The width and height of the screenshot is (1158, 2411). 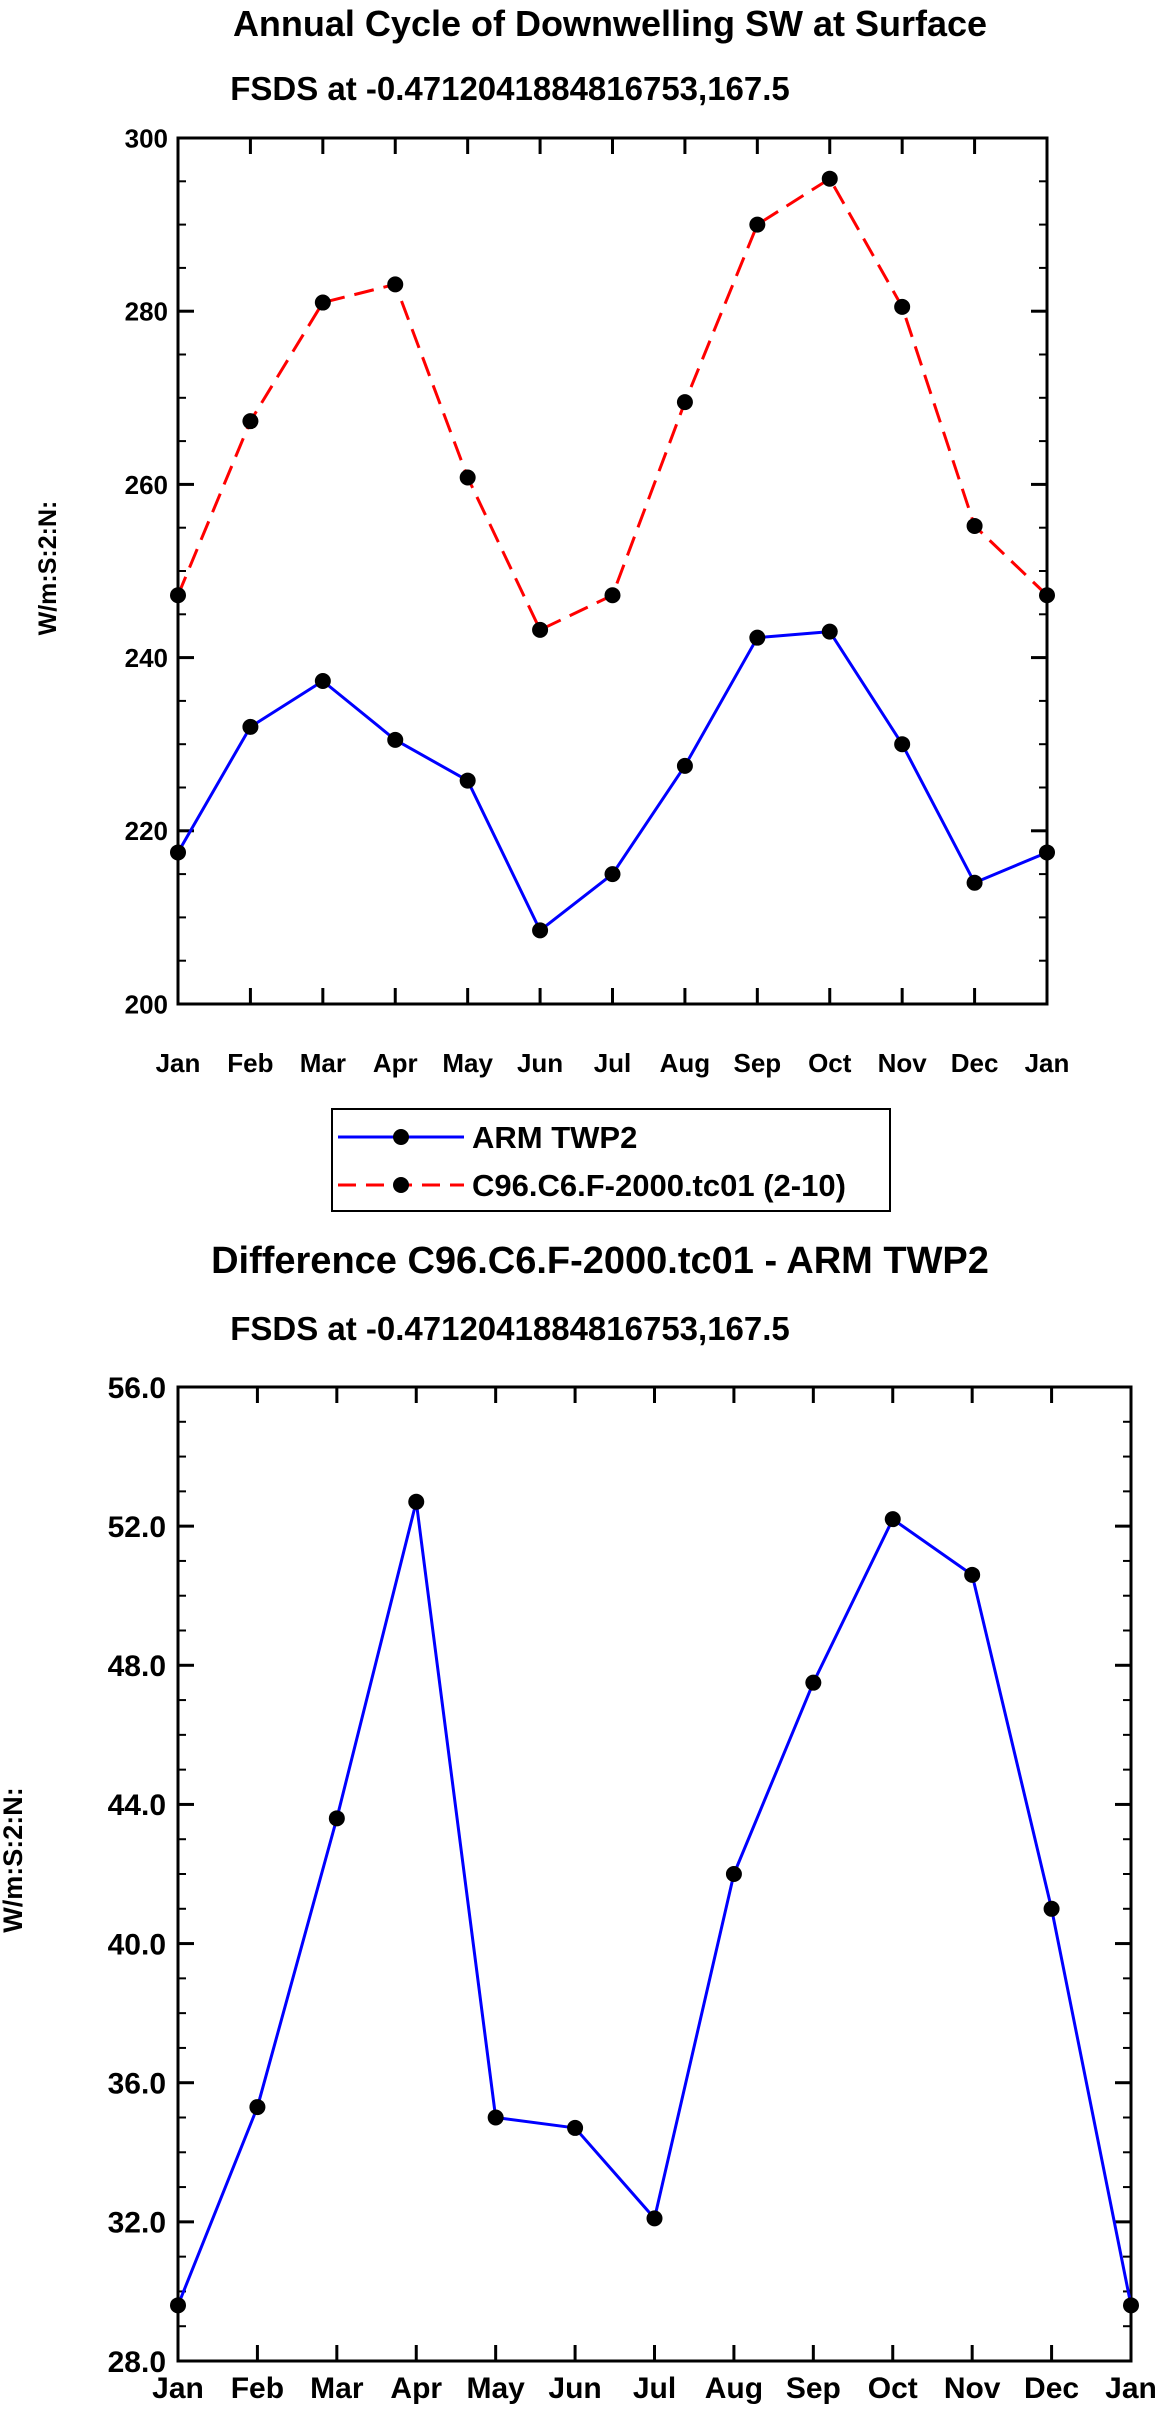 What do you see at coordinates (401, 1185) in the screenshot?
I see `legend-marker-model` at bounding box center [401, 1185].